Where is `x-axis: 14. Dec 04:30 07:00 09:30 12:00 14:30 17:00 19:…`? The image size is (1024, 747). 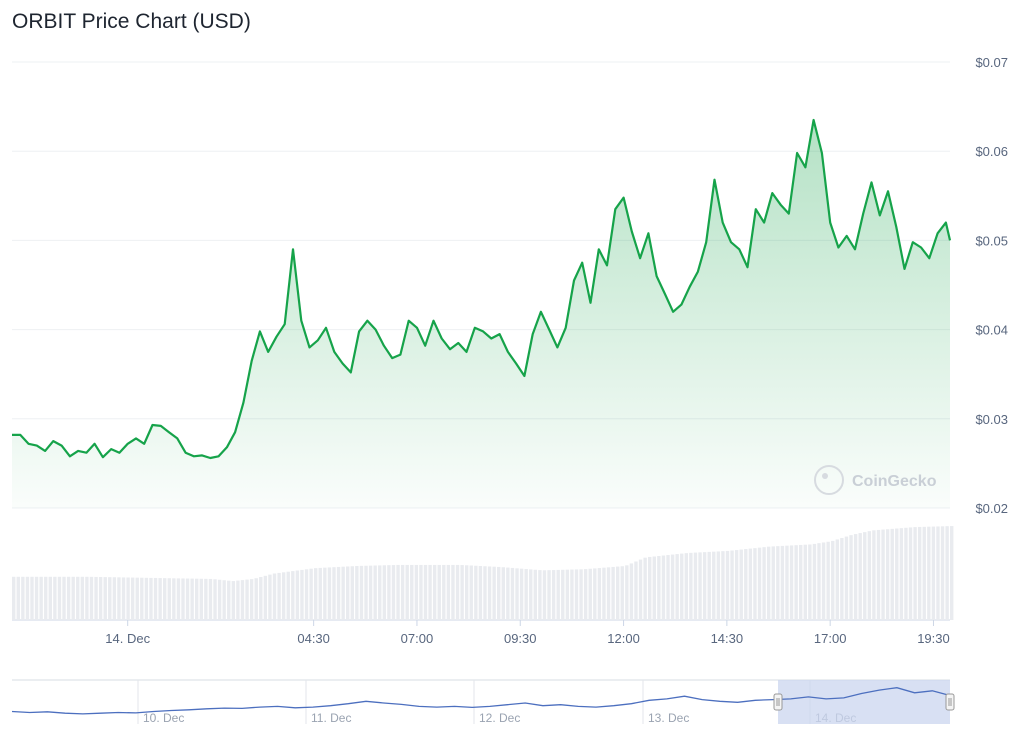 x-axis: 14. Dec 04:30 07:00 09:30 12:00 14:30 17:00 19:… is located at coordinates (527, 633).